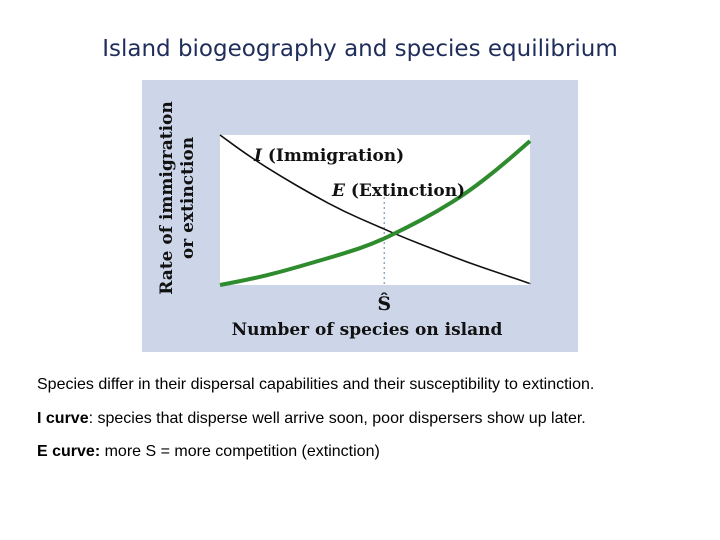  I want to click on immigration-curve, so click(375, 209).